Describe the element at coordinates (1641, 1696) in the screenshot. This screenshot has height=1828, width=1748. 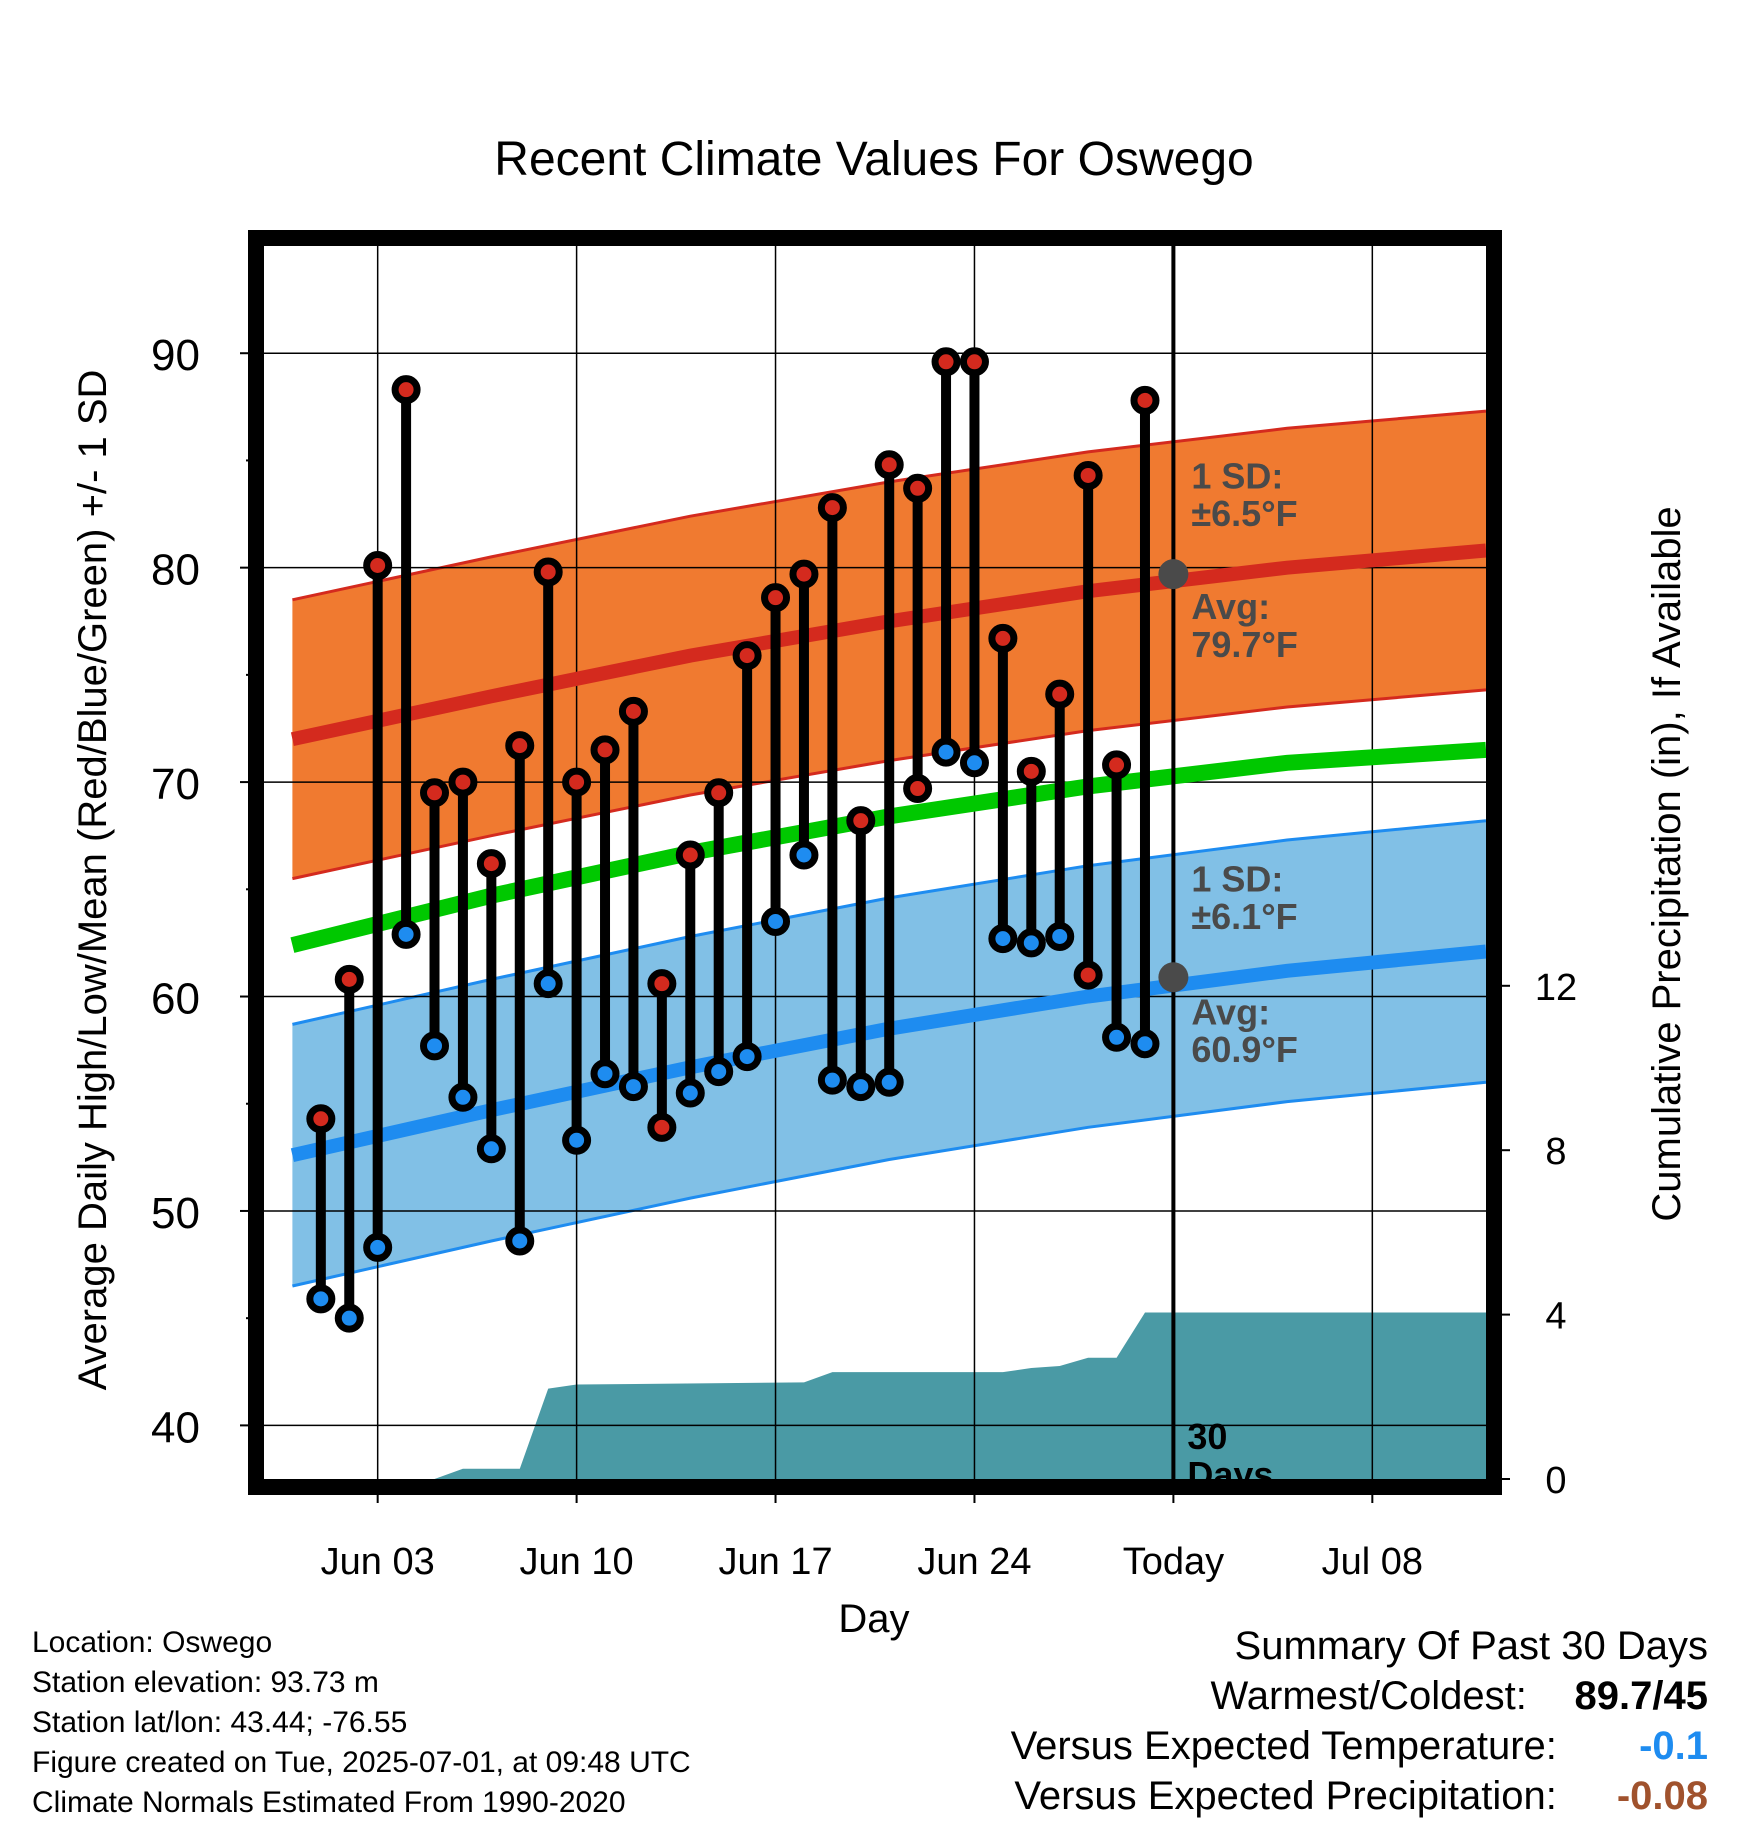
I see `summary-warmest-value: 89.7/45` at that location.